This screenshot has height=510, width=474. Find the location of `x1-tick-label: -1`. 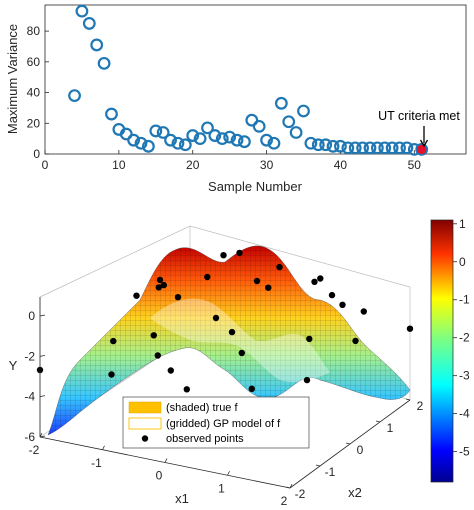

x1-tick-label: -1 is located at coordinates (96, 463).